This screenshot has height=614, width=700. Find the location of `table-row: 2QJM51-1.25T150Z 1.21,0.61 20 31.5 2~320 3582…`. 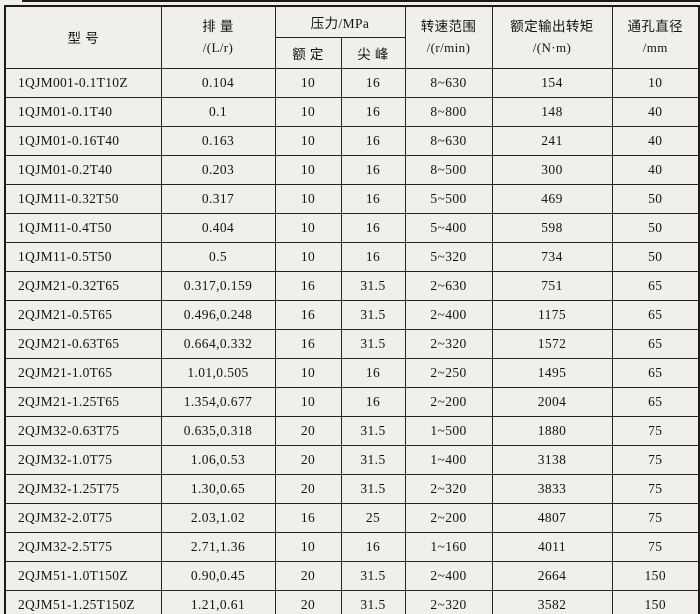

table-row: 2QJM51-1.25T150Z 1.21,0.61 20 31.5 2~320 3582… is located at coordinates (352, 601).